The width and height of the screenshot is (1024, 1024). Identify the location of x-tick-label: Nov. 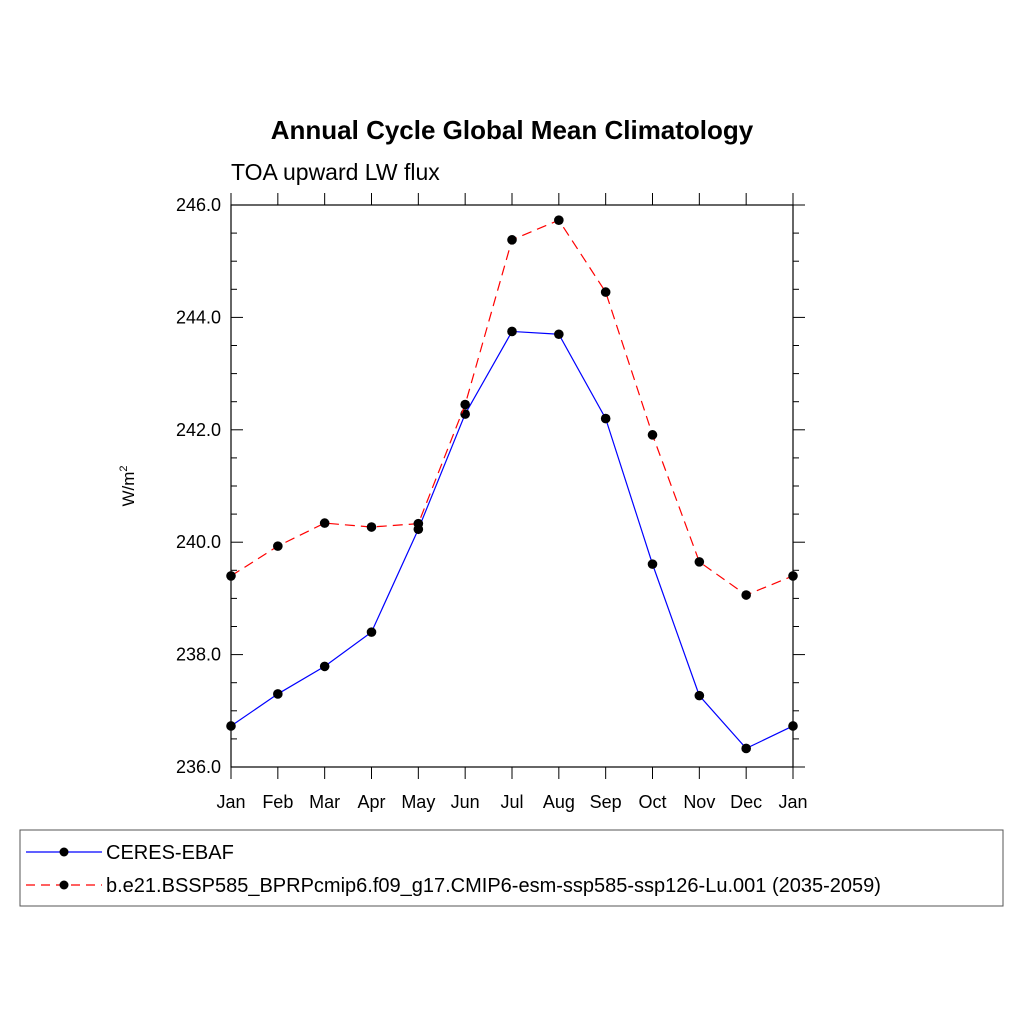
(699, 802).